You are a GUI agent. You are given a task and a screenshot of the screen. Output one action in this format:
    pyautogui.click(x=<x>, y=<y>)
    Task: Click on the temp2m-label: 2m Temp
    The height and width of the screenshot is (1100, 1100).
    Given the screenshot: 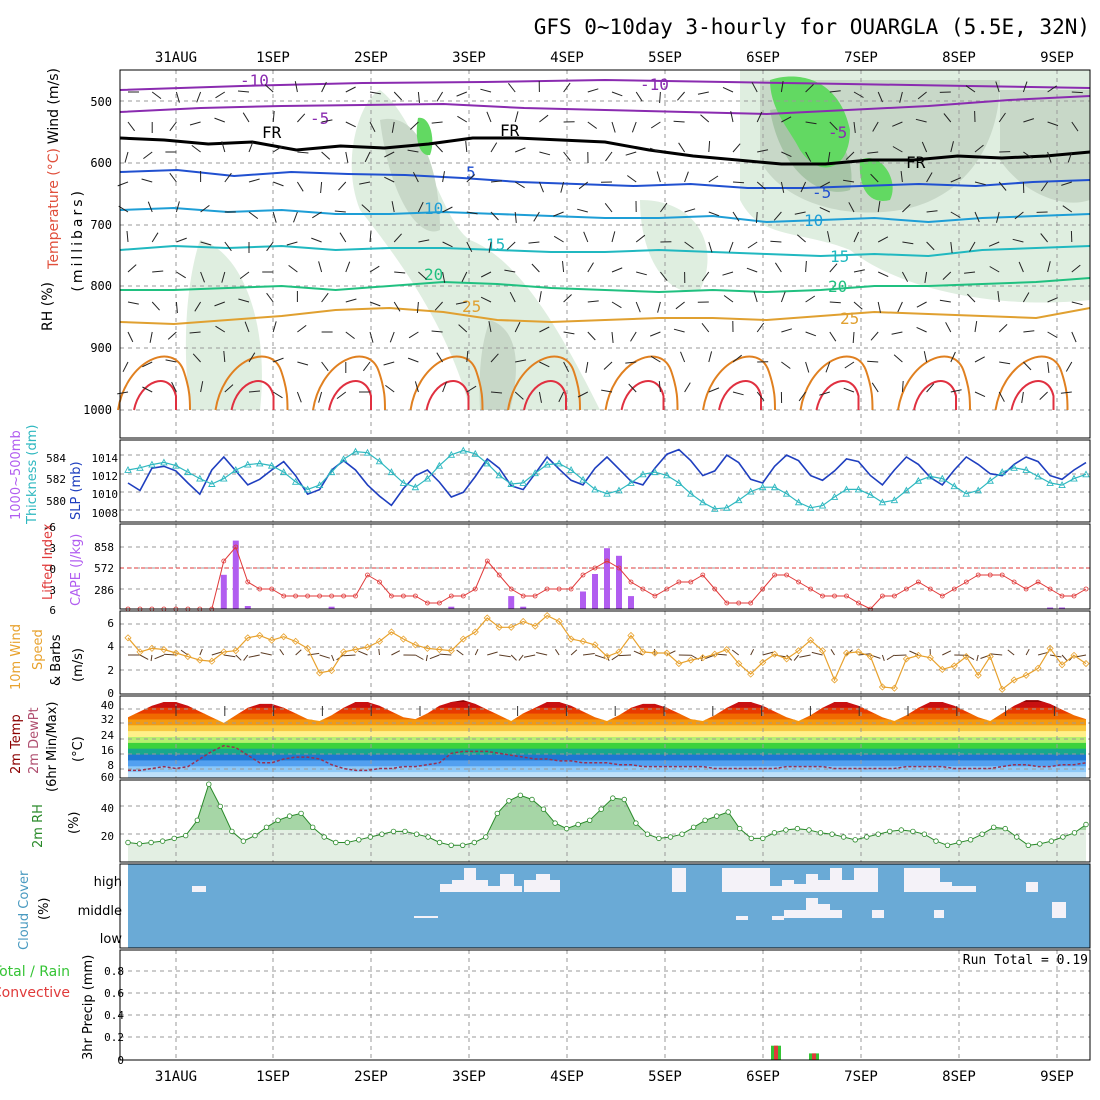 What is the action you would take?
    pyautogui.click(x=16, y=744)
    